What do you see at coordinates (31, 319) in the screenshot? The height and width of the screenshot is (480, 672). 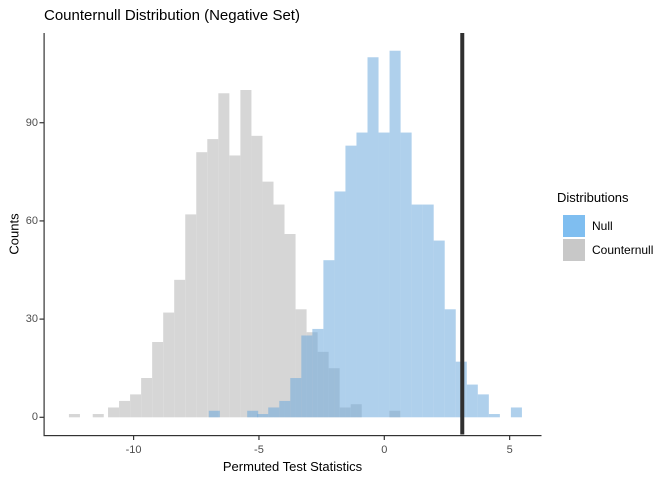 I see `y-tick-label: 30` at bounding box center [31, 319].